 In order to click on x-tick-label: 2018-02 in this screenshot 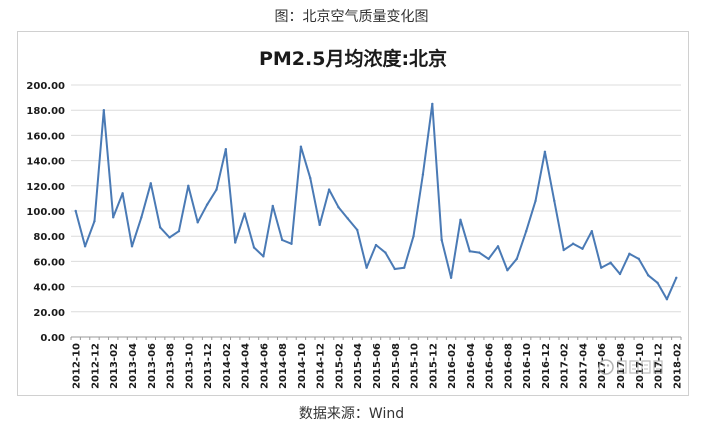, I will do `click(677, 366)`.